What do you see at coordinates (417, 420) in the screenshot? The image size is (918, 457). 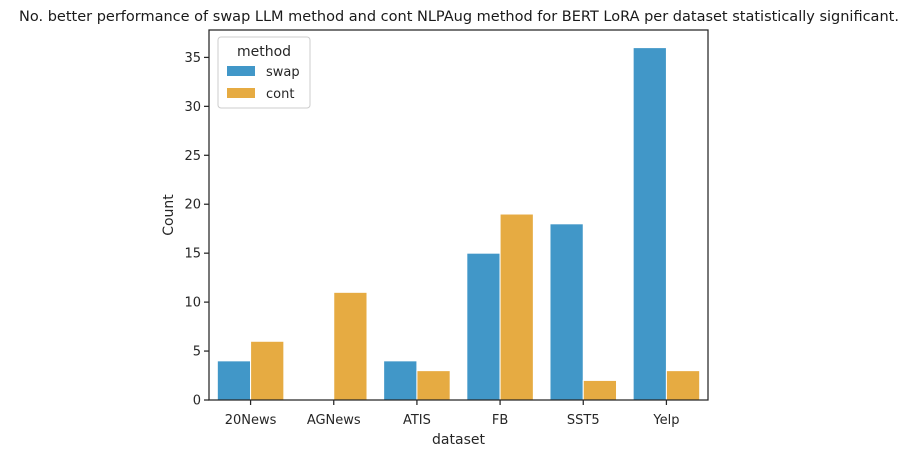 I see `x-tick-label-2: ATIS` at bounding box center [417, 420].